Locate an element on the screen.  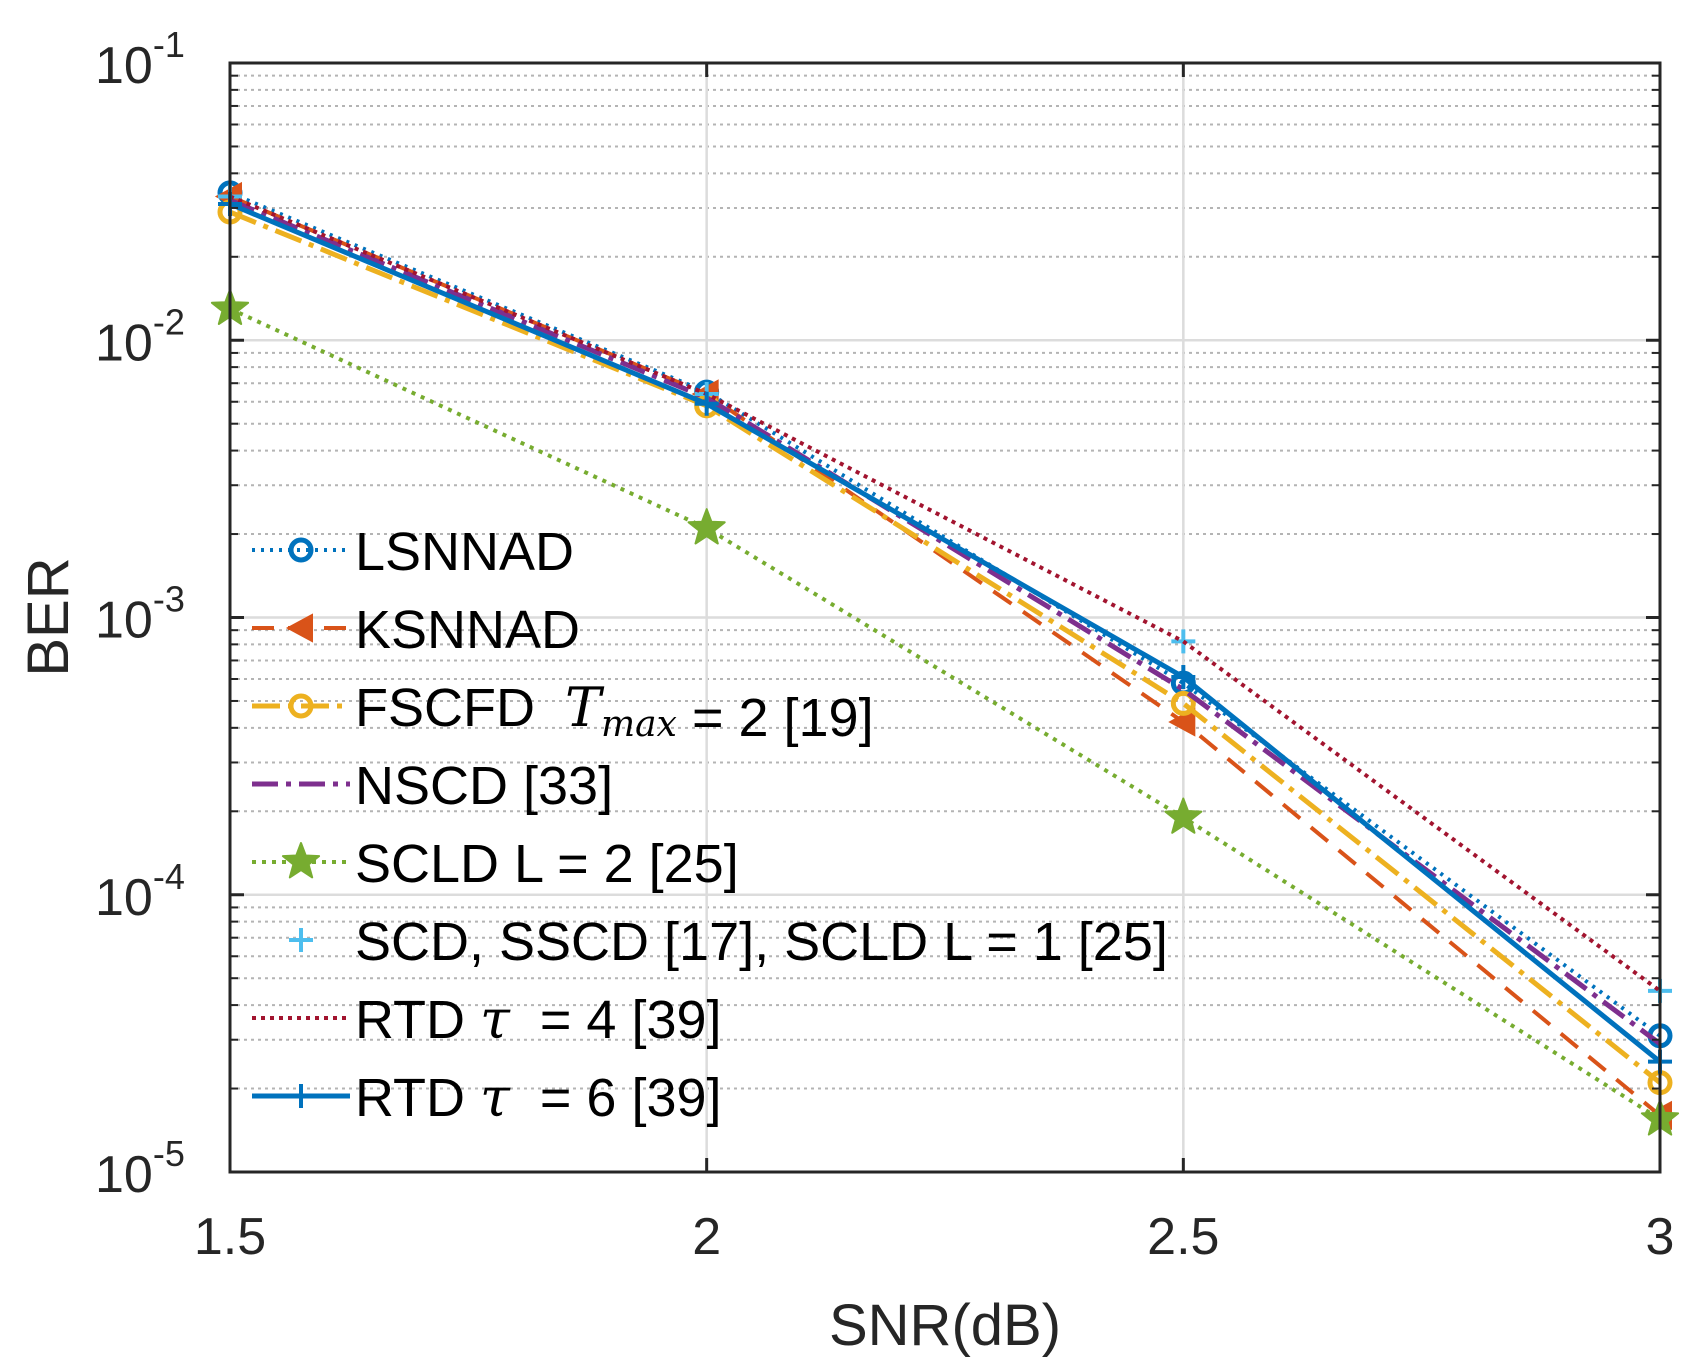
x-tick-label: 3 is located at coordinates (1660, 1237).